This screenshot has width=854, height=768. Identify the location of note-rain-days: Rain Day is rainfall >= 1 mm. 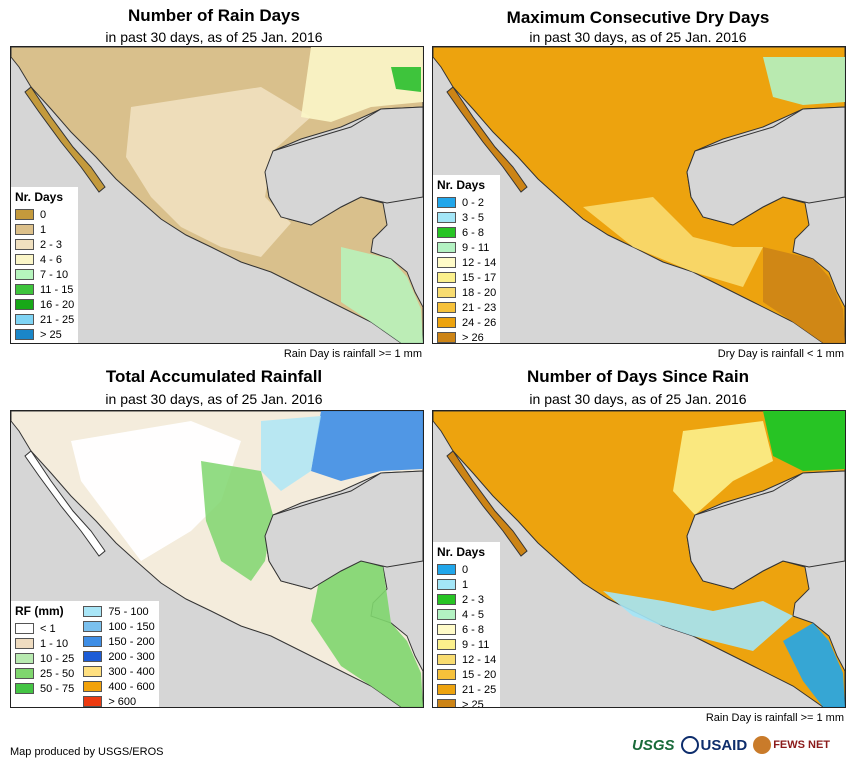
(352, 354).